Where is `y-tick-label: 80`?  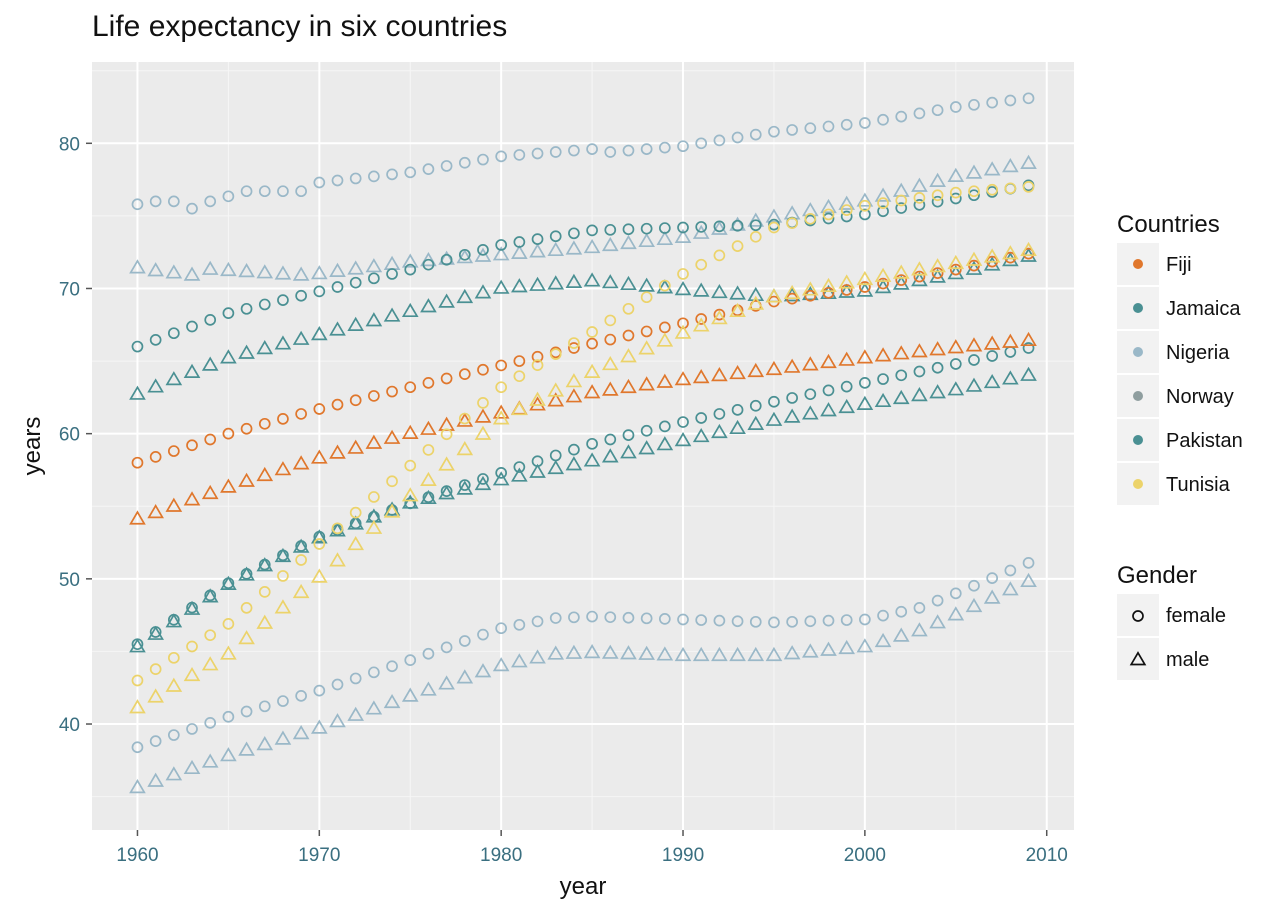 y-tick-label: 80 is located at coordinates (69, 144).